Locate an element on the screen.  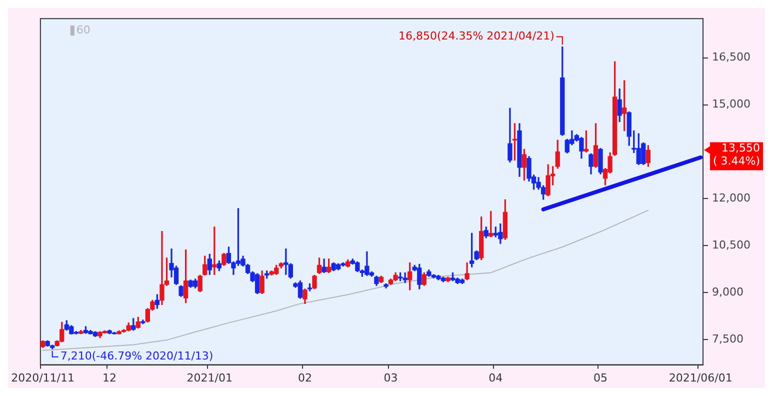
x-tick-label: 05 is located at coordinates (601, 377).